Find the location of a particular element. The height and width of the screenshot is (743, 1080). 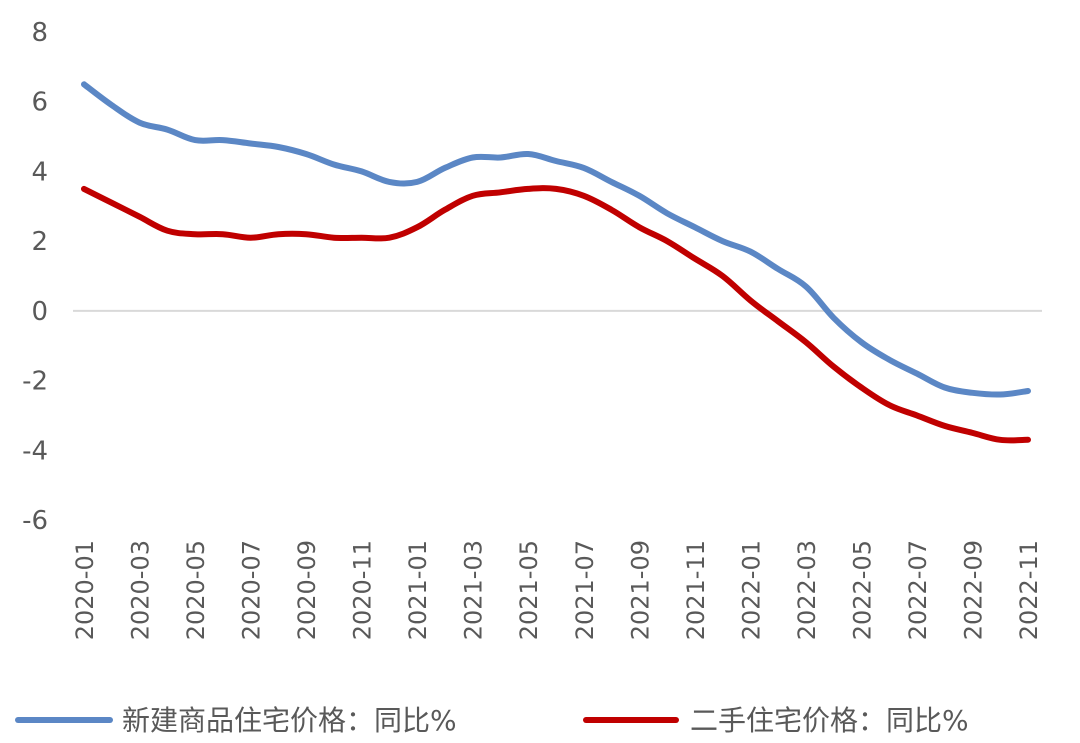

x-tick-label: 2020-01 is located at coordinates (85, 590).